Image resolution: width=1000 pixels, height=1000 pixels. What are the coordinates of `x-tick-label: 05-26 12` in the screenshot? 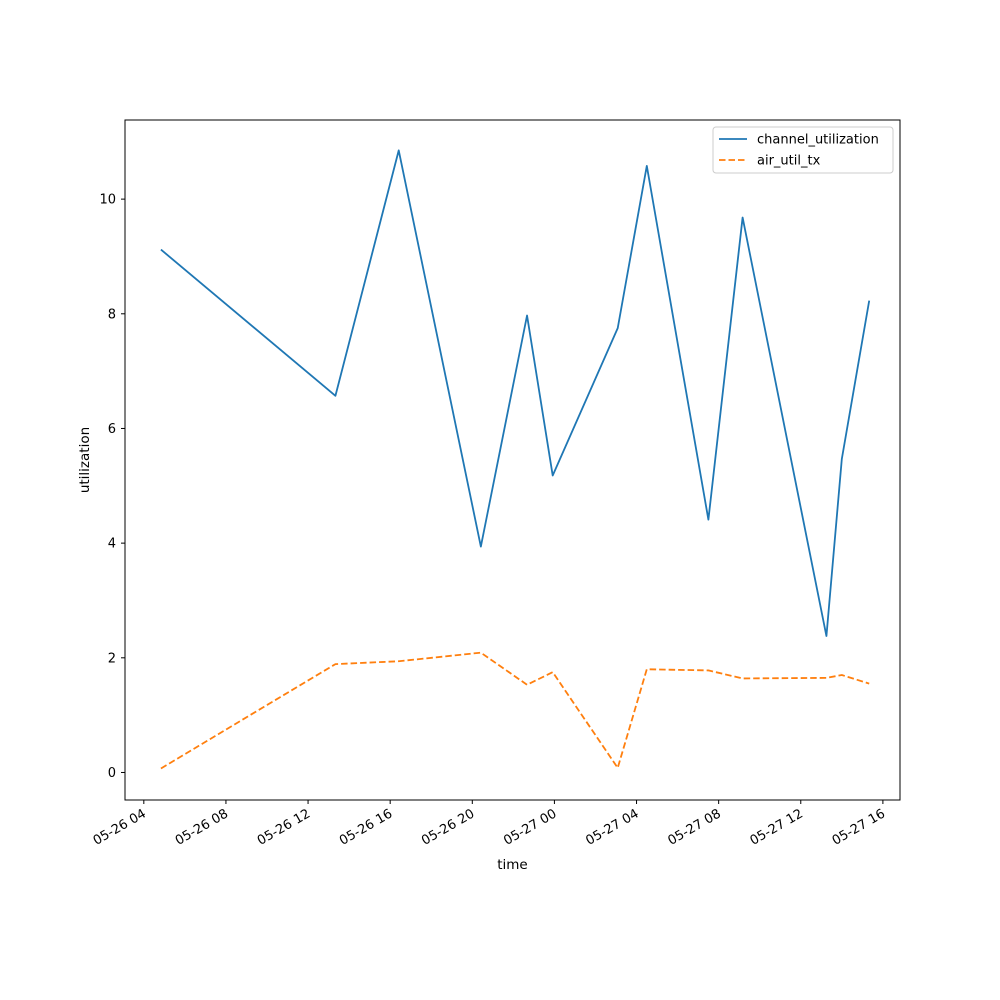 It's located at (284, 827).